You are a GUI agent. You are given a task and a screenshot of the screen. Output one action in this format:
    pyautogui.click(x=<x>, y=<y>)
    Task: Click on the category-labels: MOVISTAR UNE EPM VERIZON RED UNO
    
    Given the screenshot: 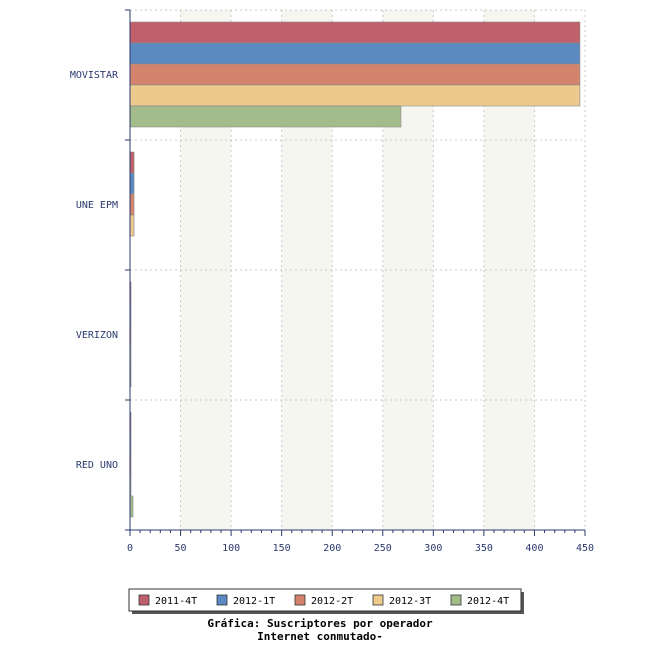 What is the action you would take?
    pyautogui.click(x=94, y=270)
    